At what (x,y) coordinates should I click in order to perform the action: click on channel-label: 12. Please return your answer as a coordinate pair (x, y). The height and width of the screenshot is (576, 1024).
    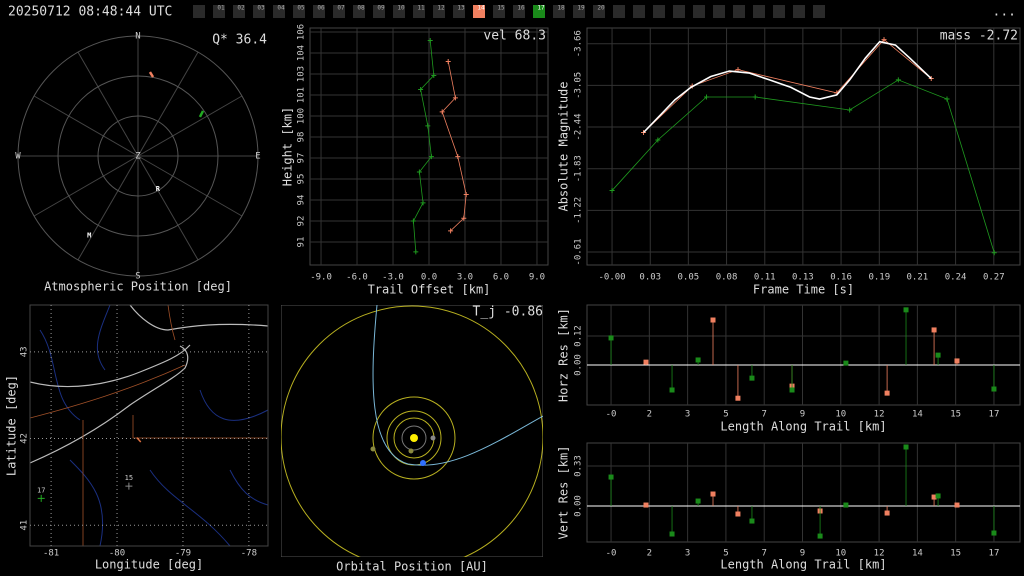
    Looking at the image, I should click on (441, 8).